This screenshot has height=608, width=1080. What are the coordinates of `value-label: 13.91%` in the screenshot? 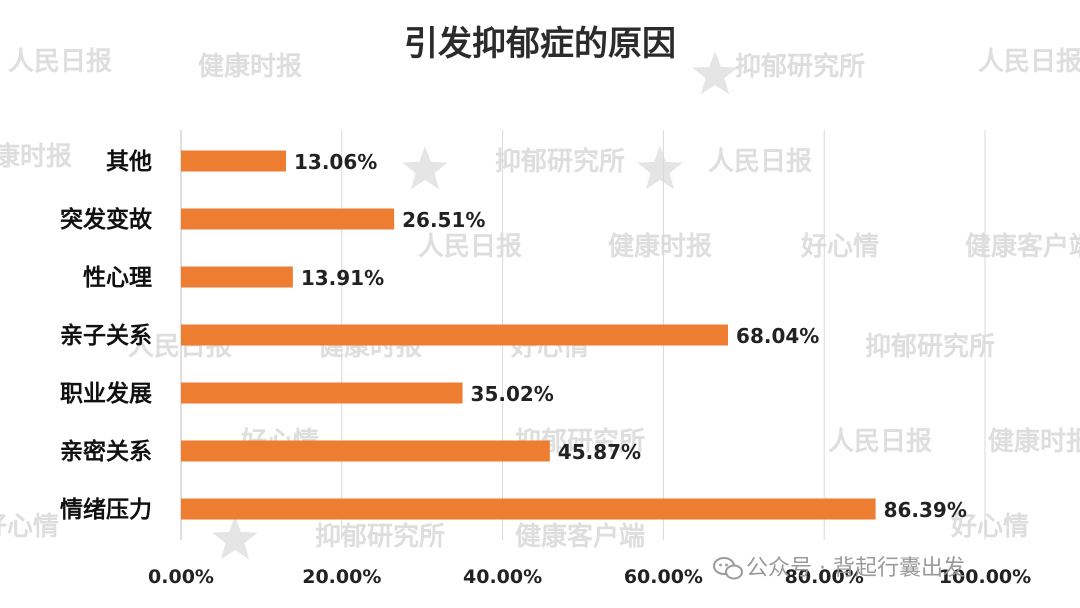 It's located at (342, 278).